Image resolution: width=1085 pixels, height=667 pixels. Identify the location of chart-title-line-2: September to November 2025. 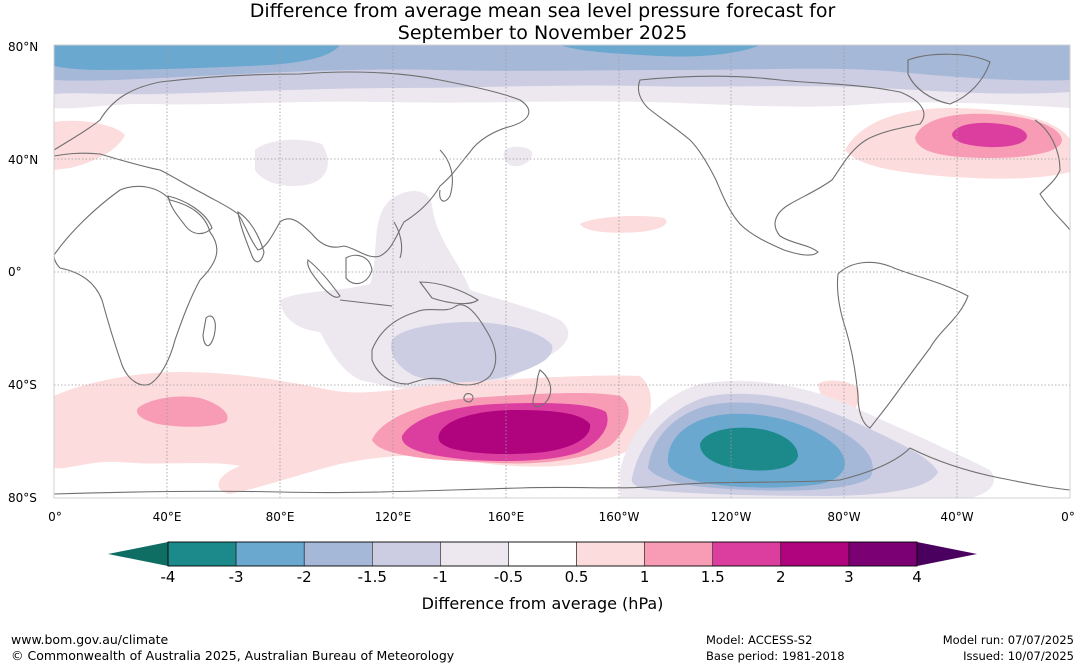
(542, 33).